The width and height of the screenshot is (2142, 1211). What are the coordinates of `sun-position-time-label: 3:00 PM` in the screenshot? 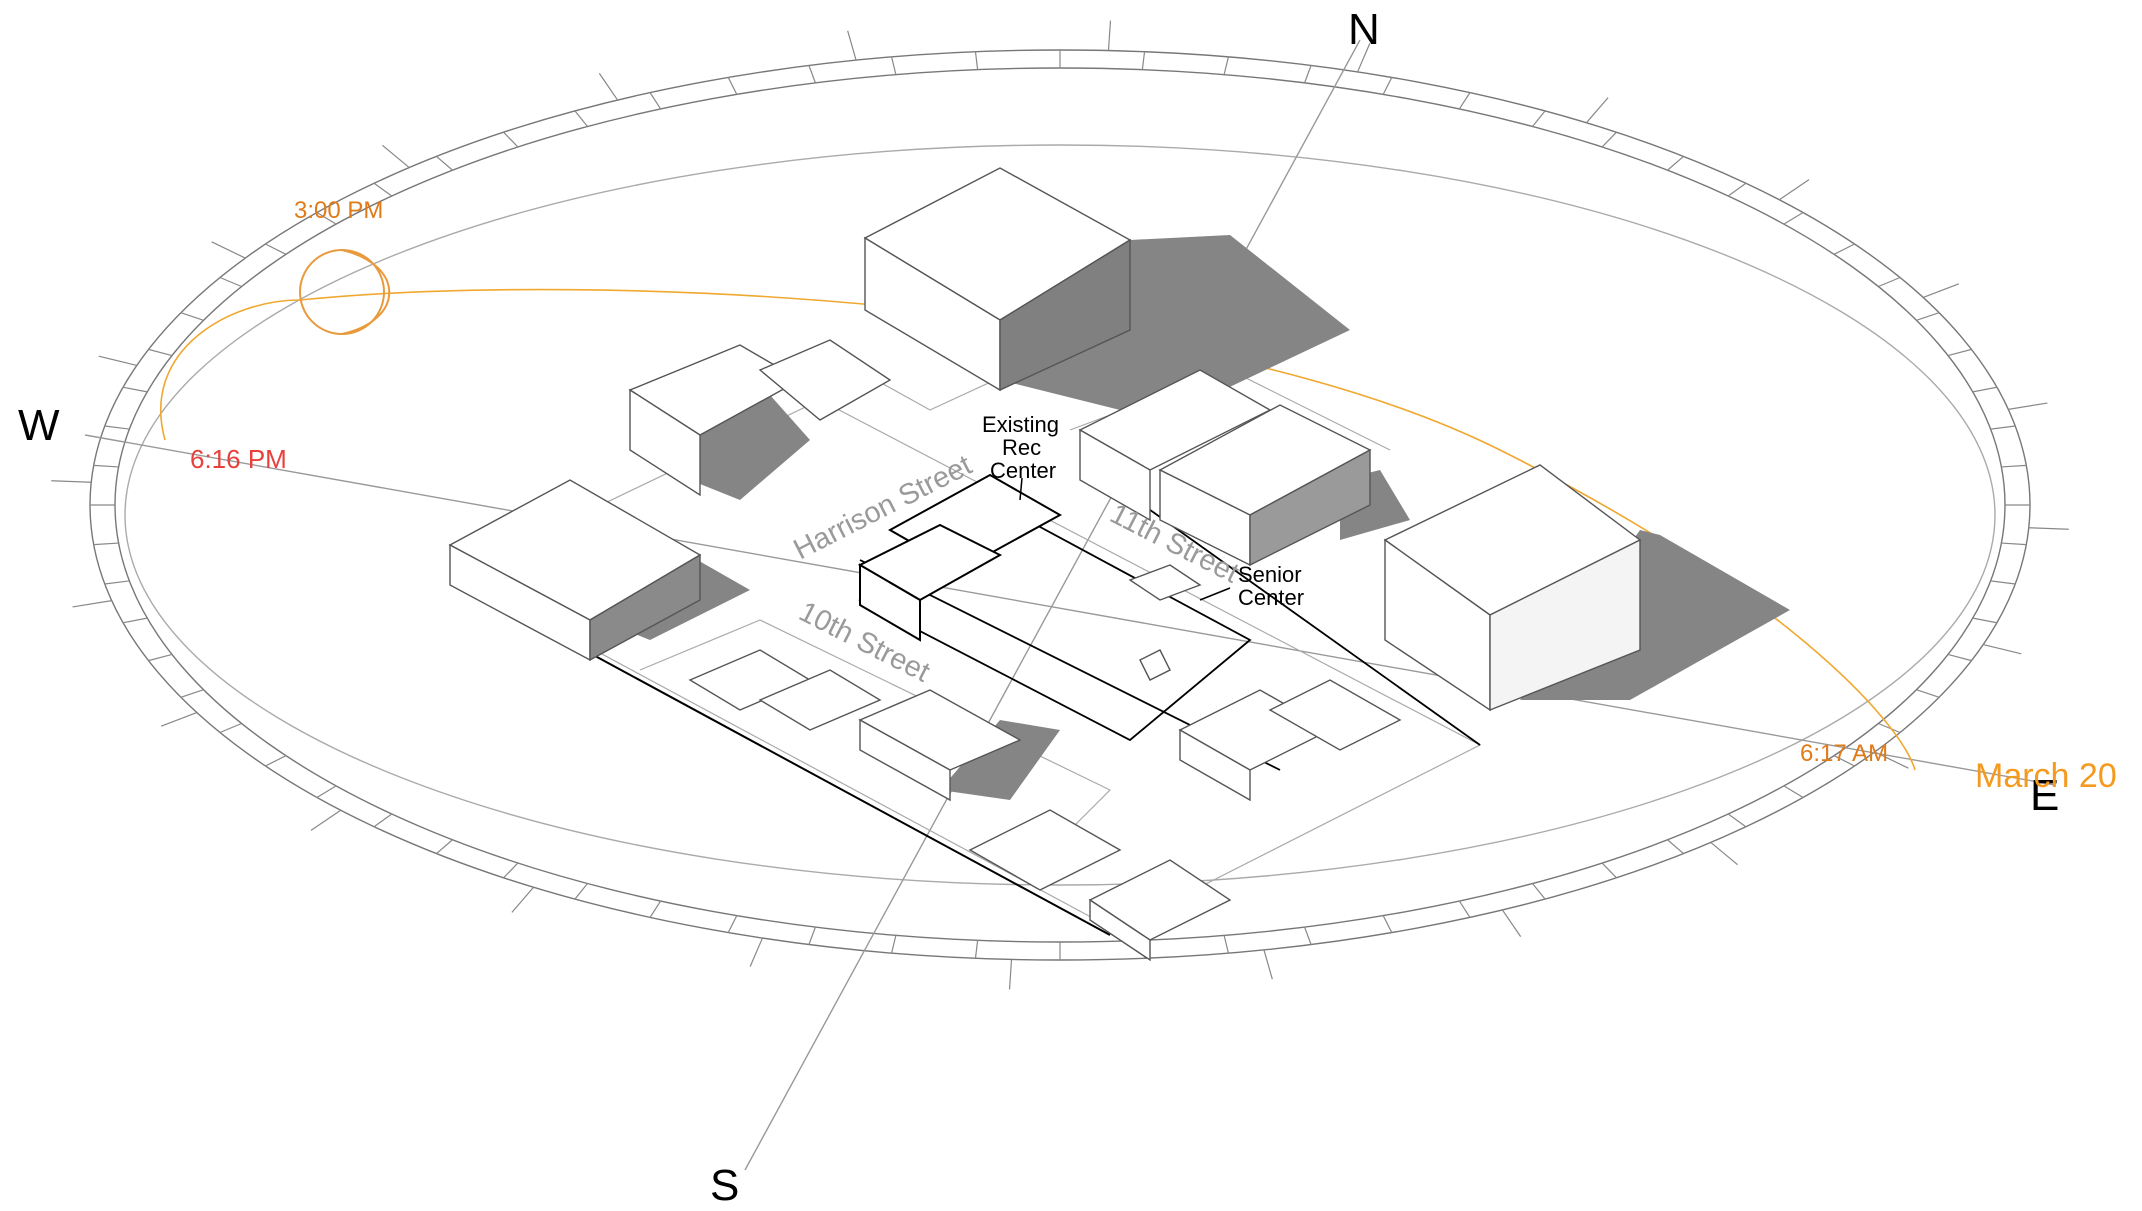 It's located at (338, 210).